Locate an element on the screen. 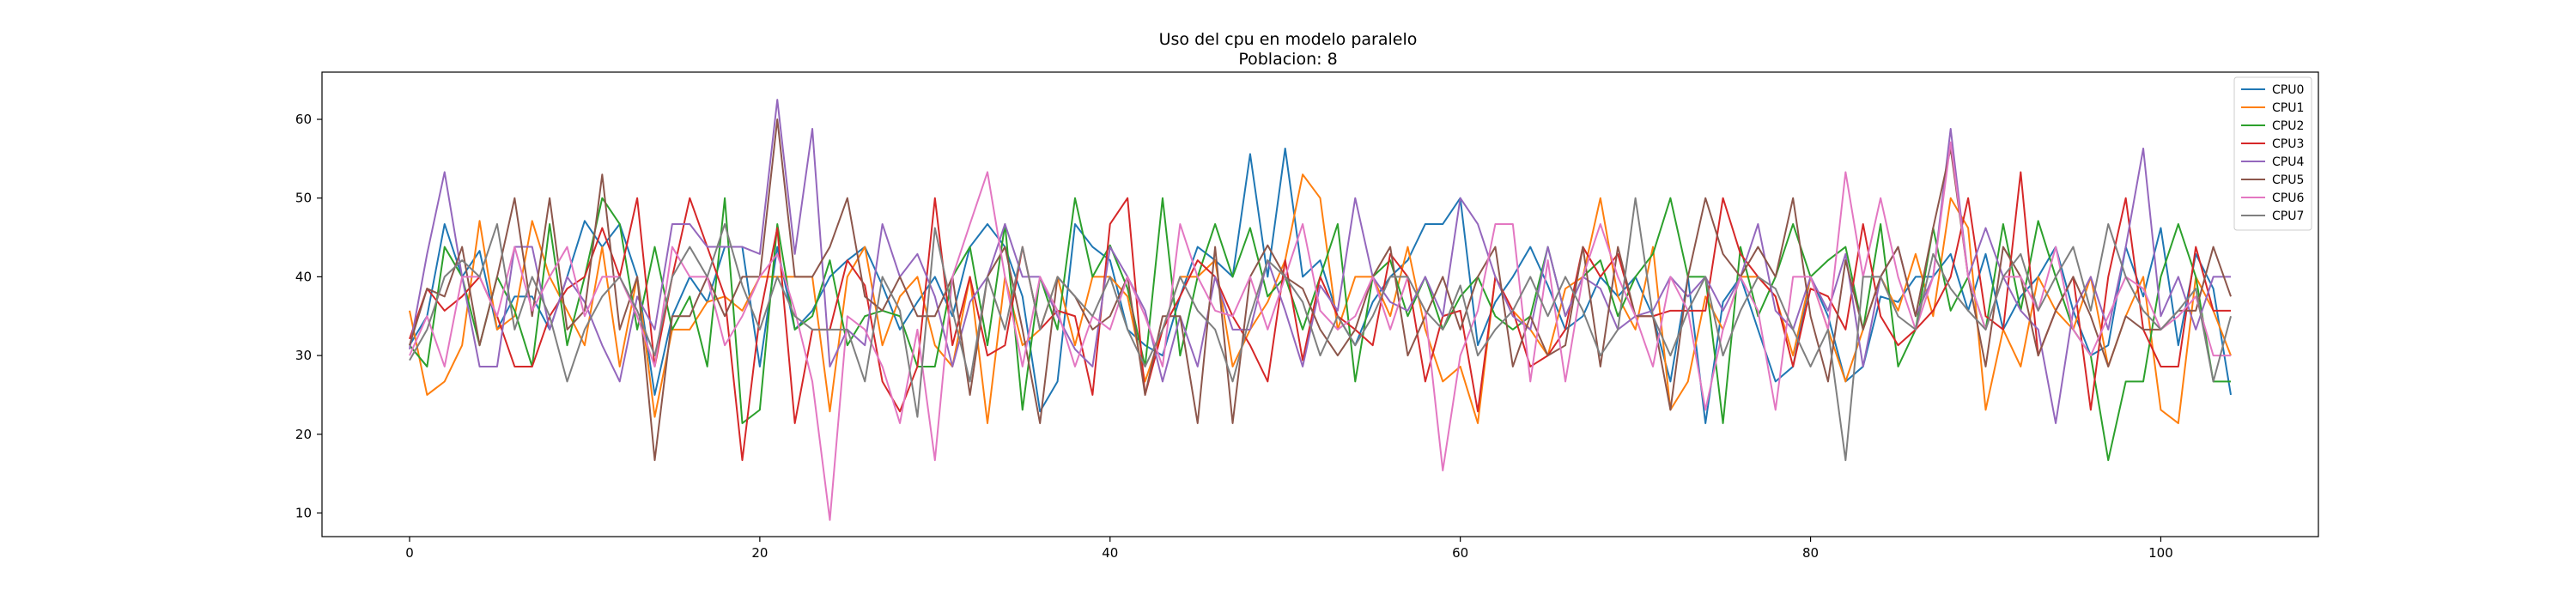  legend-label-cpu0: CPU0 is located at coordinates (2288, 90).